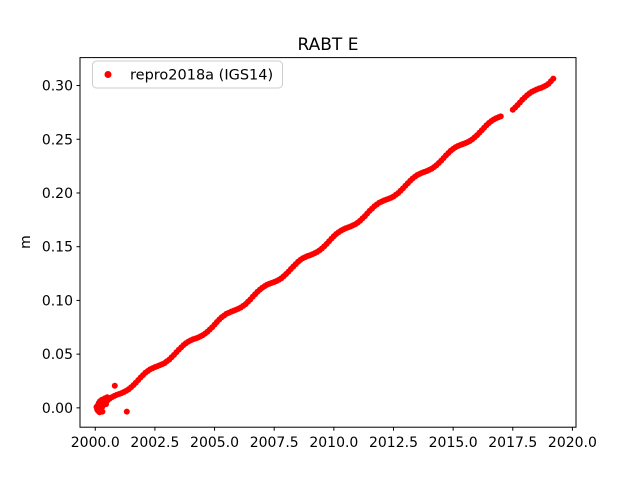 This screenshot has width=640, height=480. Describe the element at coordinates (154, 443) in the screenshot. I see `x-tick-label: 2002.5` at that location.